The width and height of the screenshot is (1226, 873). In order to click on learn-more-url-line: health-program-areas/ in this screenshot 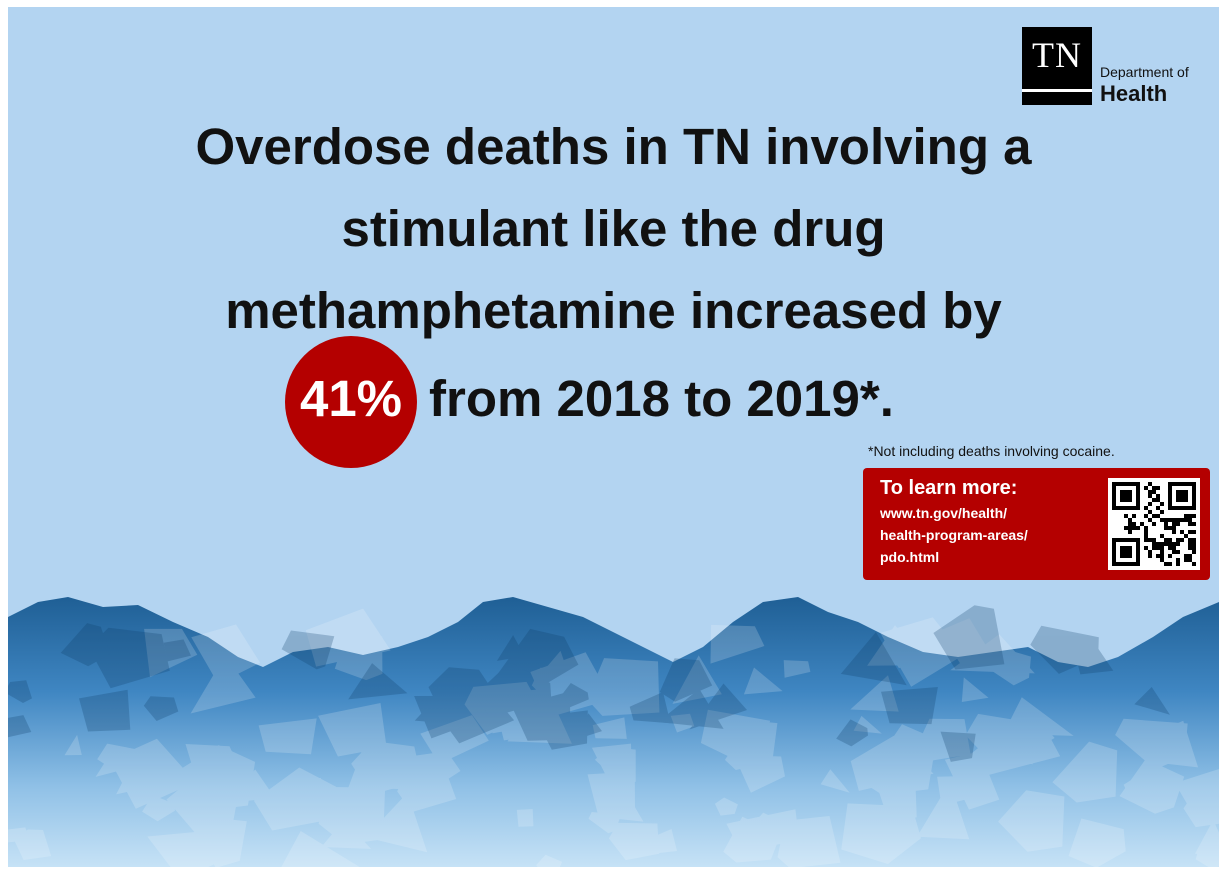, I will do `click(954, 535)`.